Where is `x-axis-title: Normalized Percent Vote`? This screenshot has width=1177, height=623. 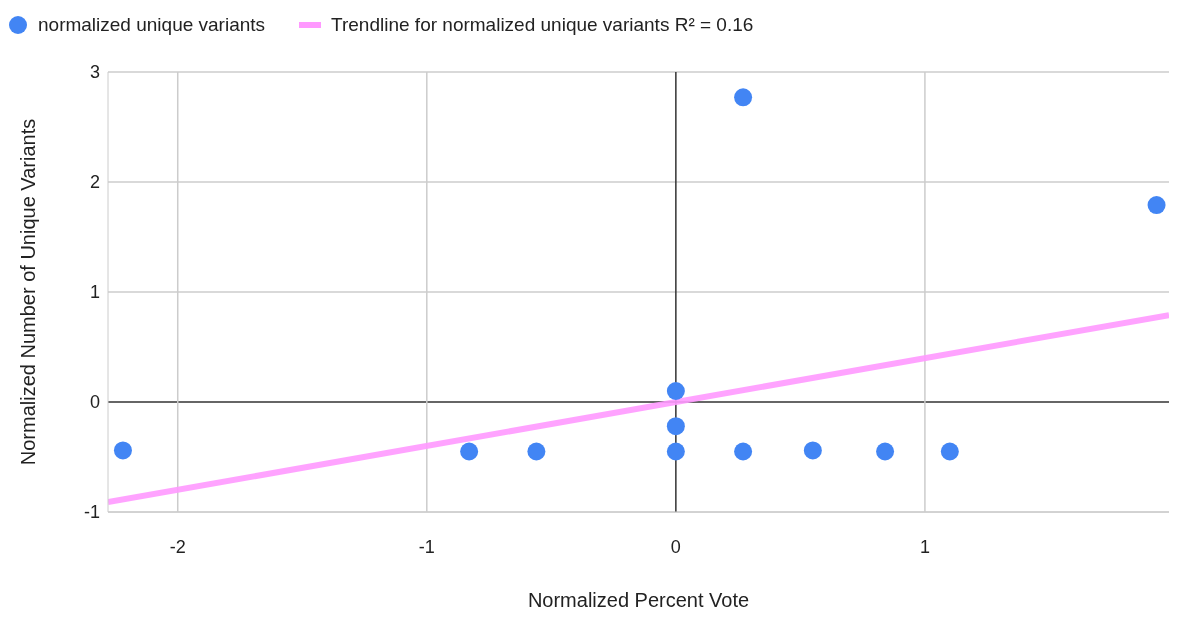 x-axis-title: Normalized Percent Vote is located at coordinates (638, 600).